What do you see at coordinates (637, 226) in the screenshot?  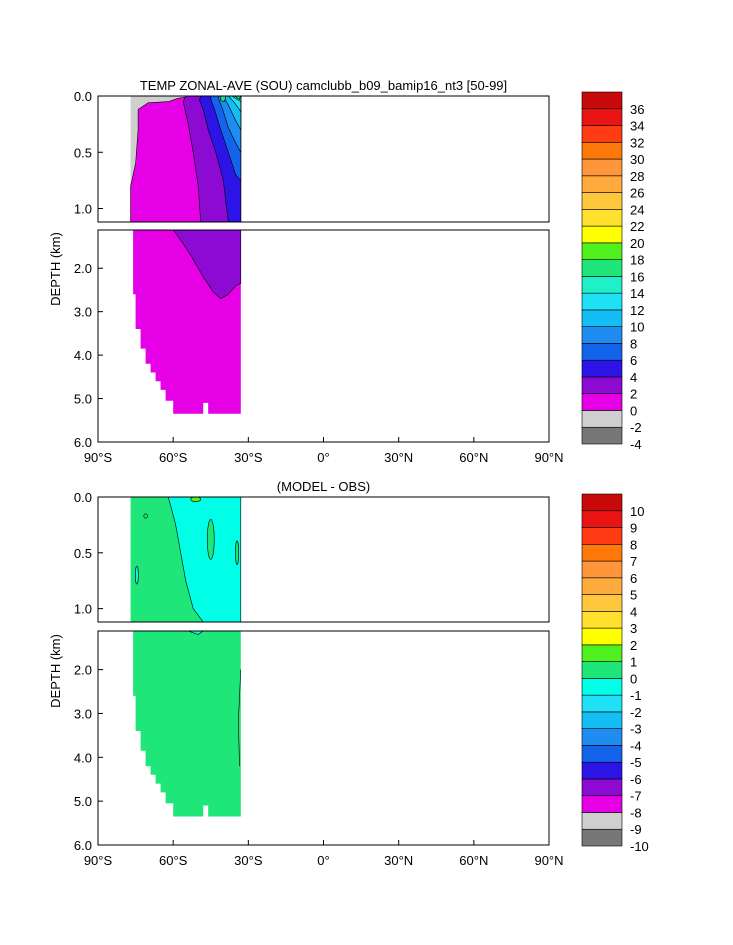 I see `colorbar-label: 22` at bounding box center [637, 226].